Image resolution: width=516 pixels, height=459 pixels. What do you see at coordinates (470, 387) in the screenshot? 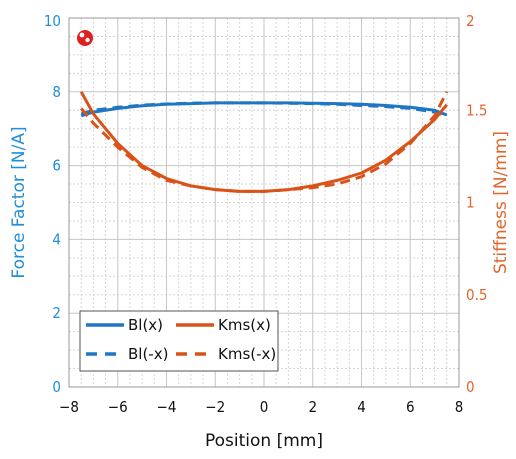
I see `y-right-tick-label: 0` at bounding box center [470, 387].